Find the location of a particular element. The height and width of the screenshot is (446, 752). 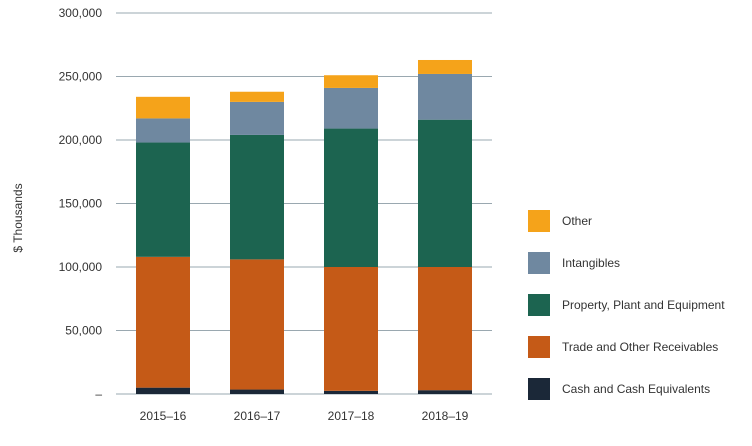

y-tick-label: 200,000 is located at coordinates (81, 140).